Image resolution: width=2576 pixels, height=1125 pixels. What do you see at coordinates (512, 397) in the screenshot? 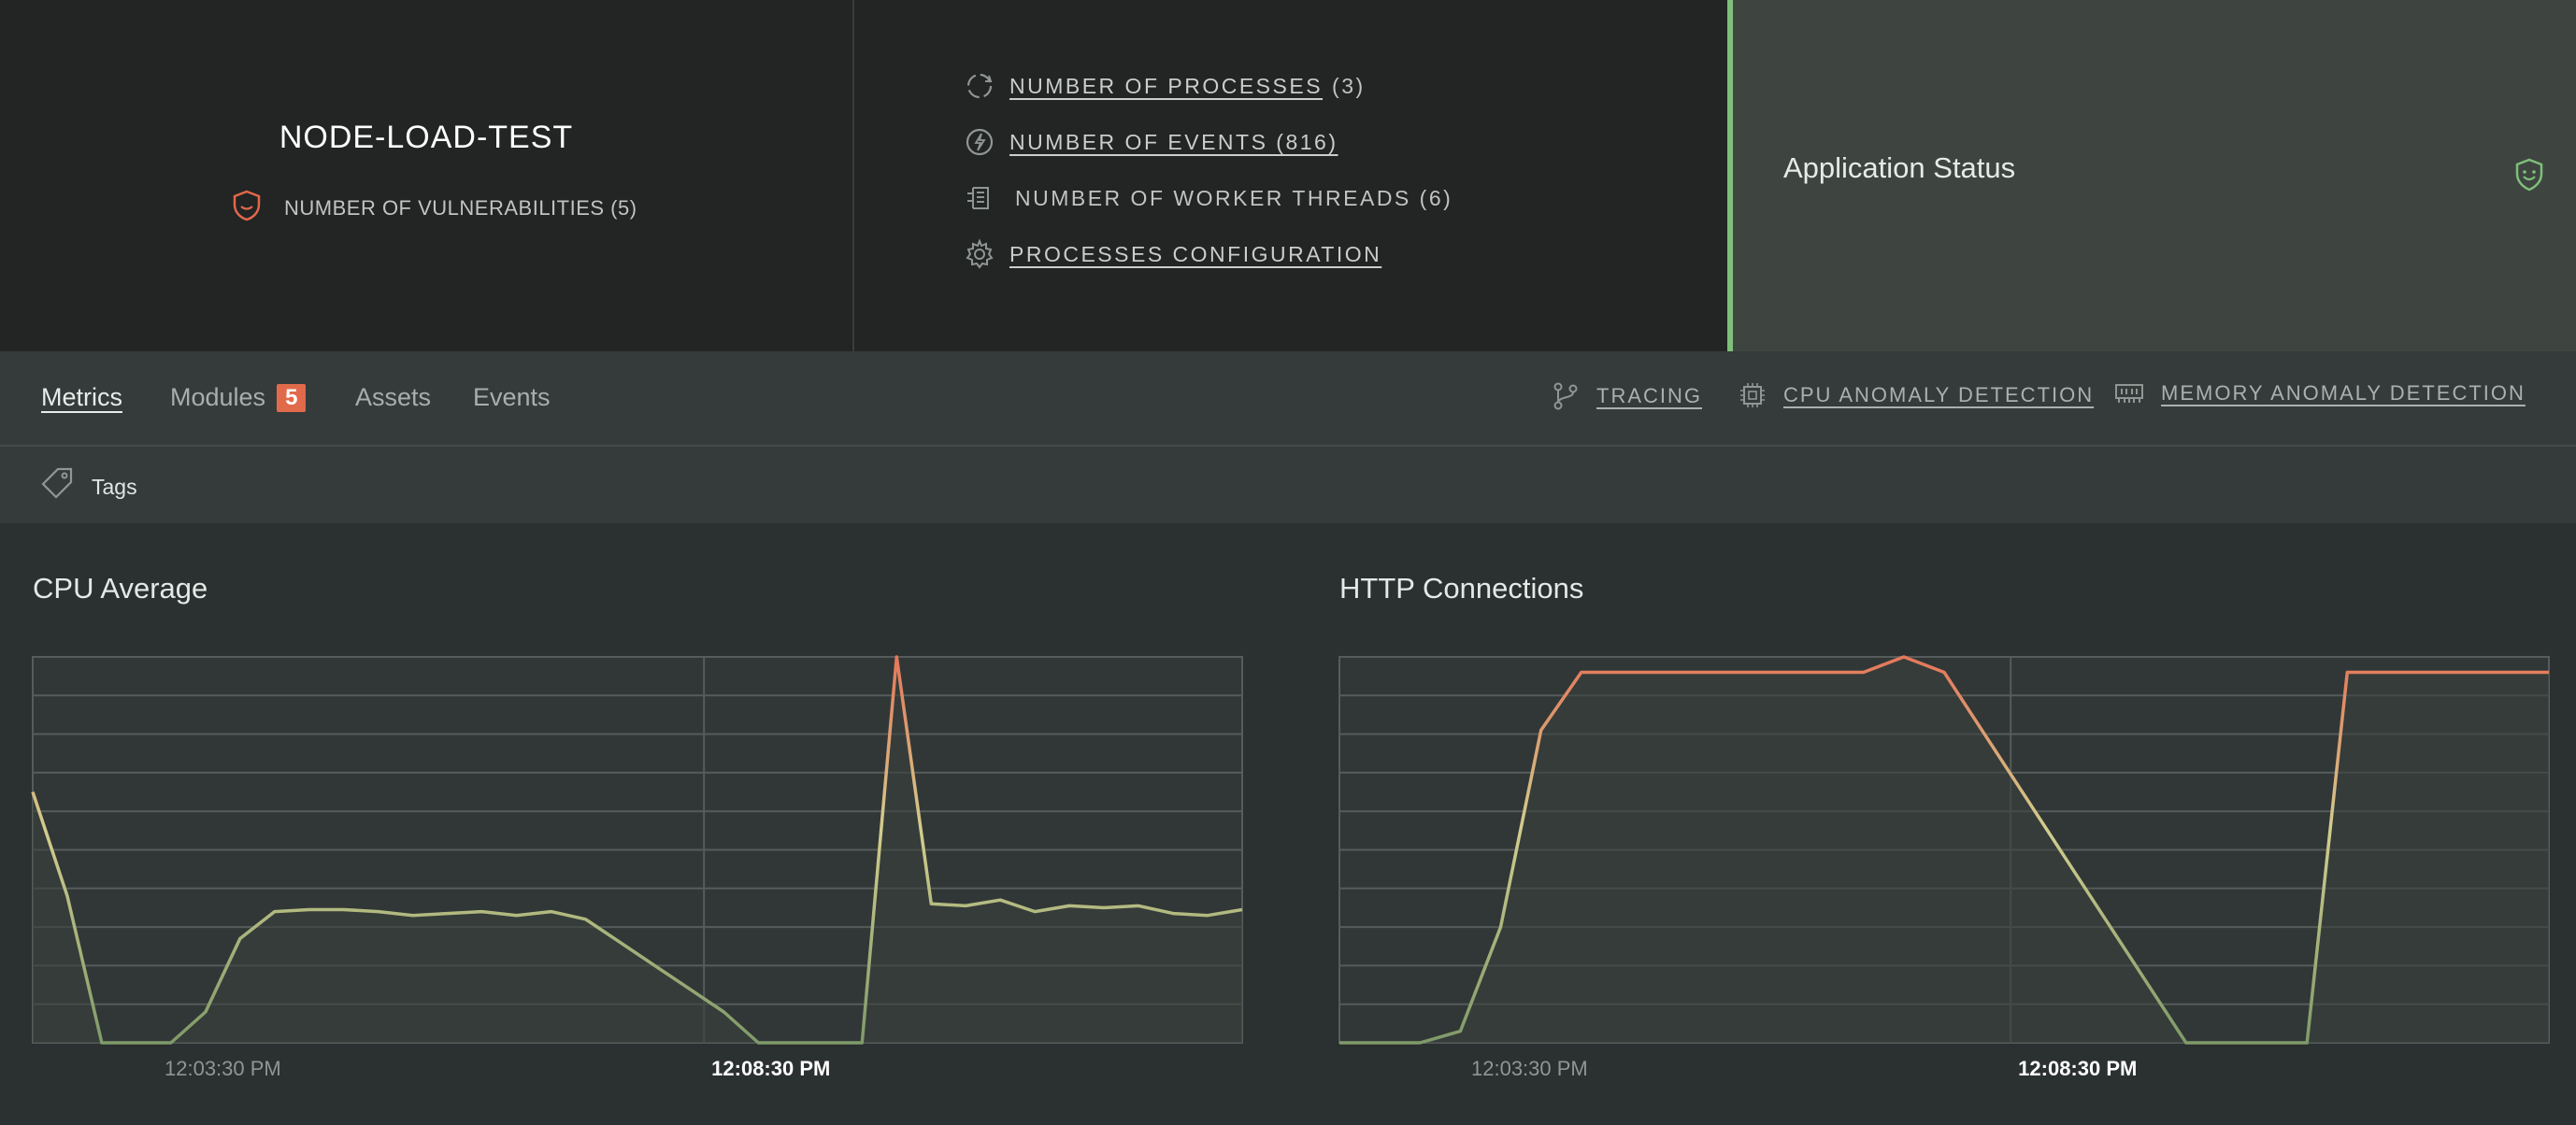
I see `tab-events: Events` at bounding box center [512, 397].